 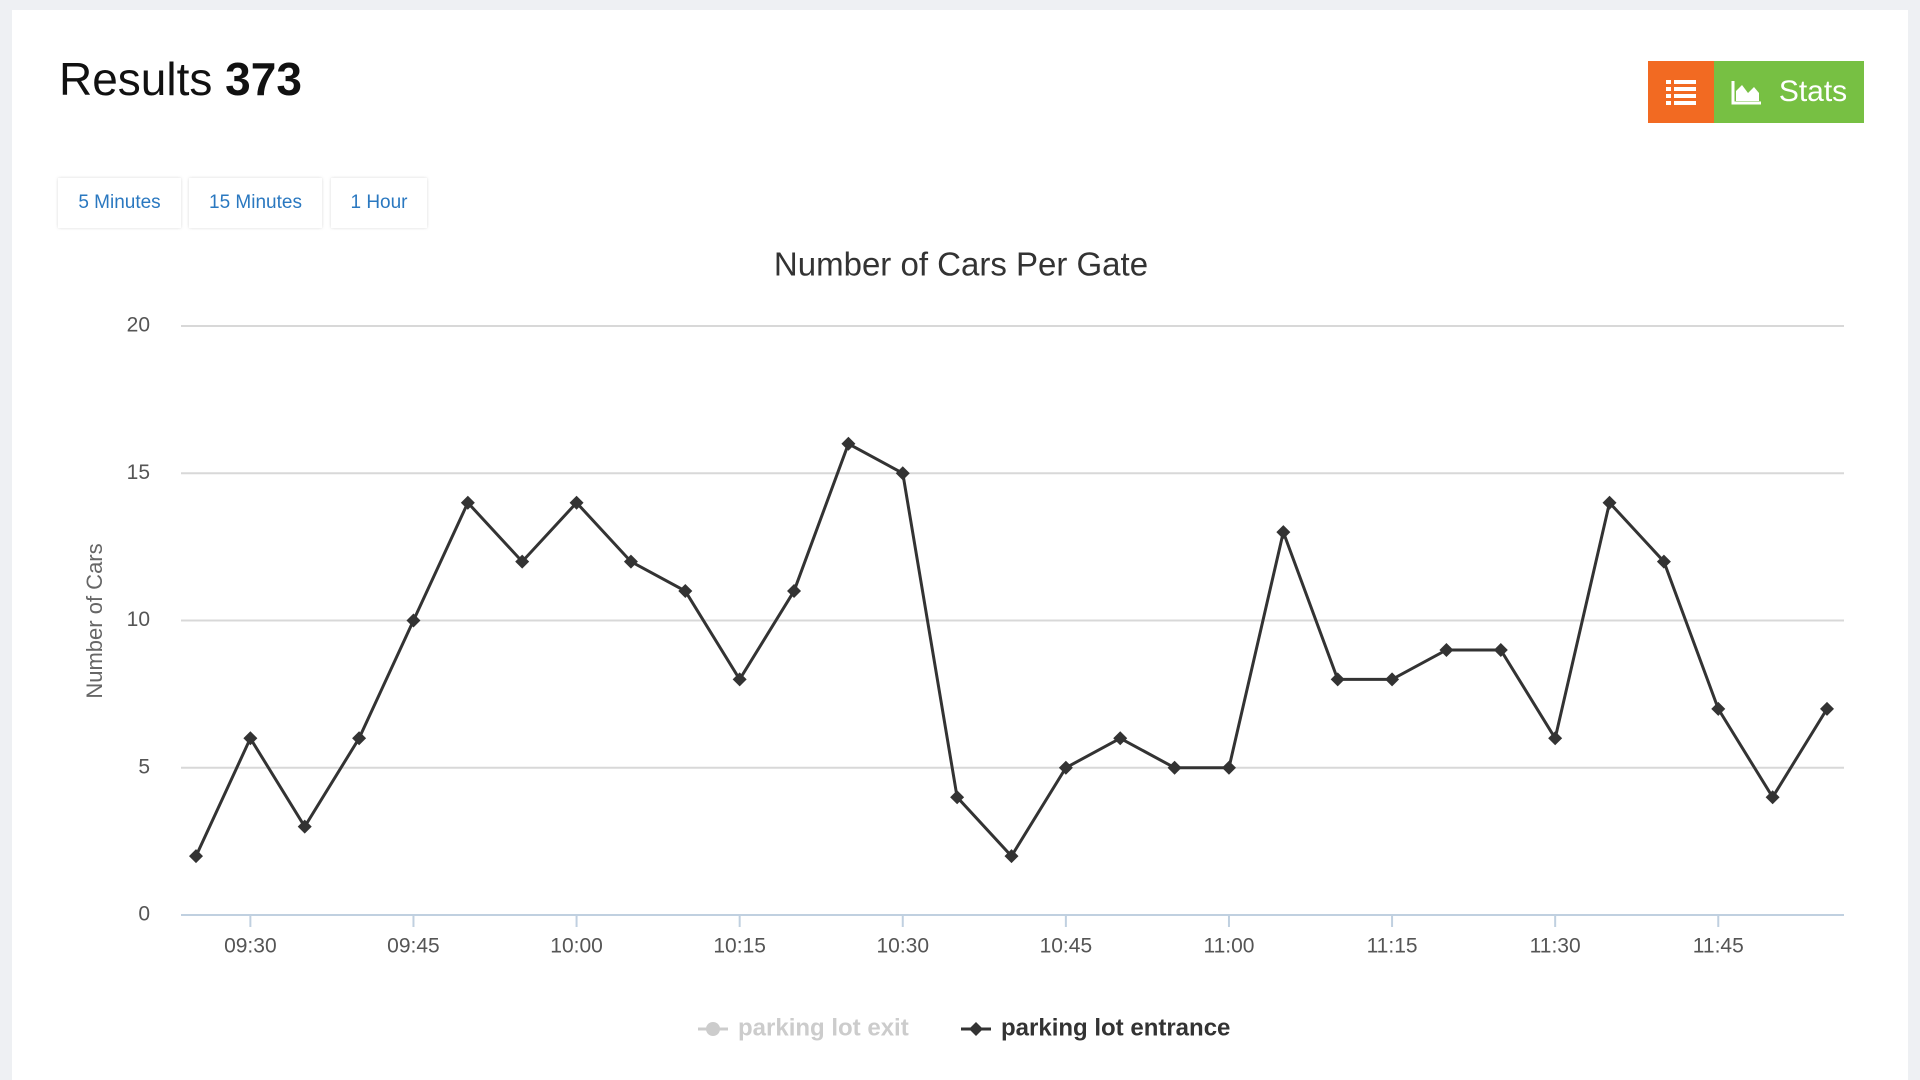 I want to click on x-tick-label: 10:45, so click(x=1066, y=946).